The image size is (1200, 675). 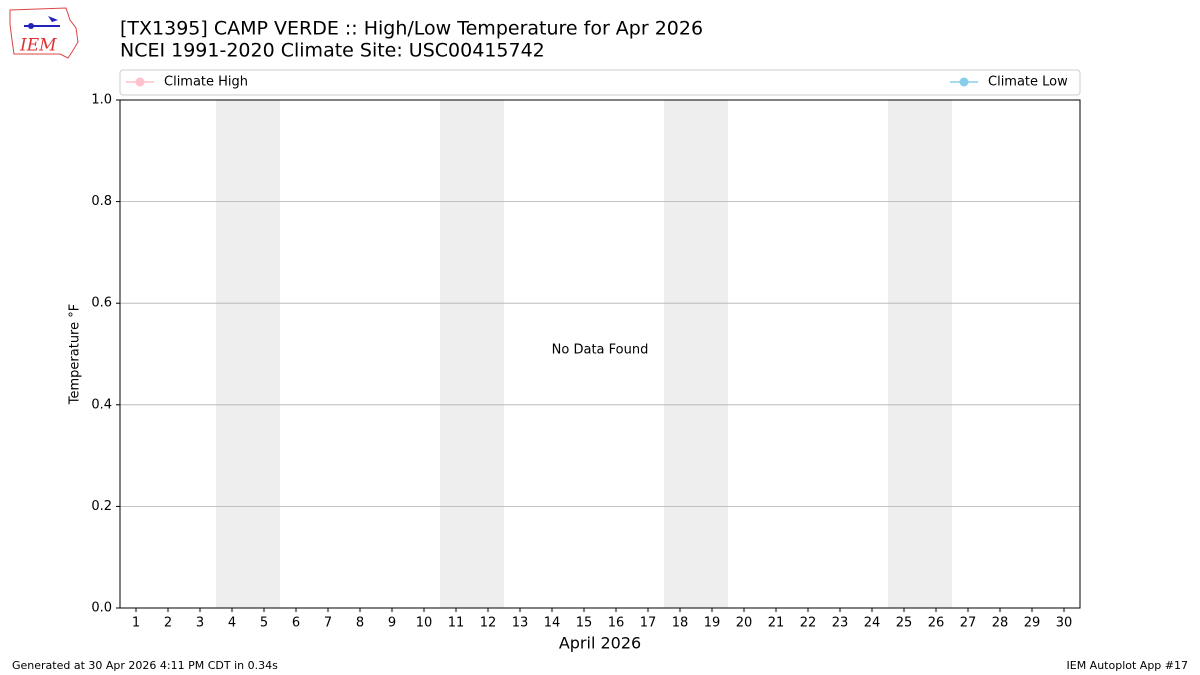 I want to click on x-tick-label: 10, so click(x=424, y=623).